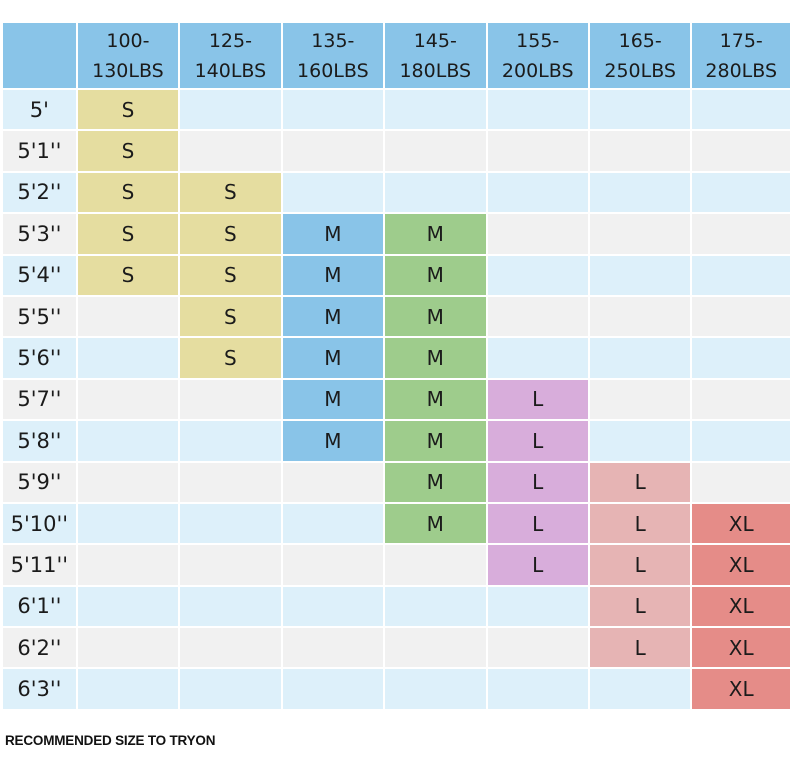 This screenshot has width=790, height=775. I want to click on table-row: 6'2'' L XL, so click(396, 649).